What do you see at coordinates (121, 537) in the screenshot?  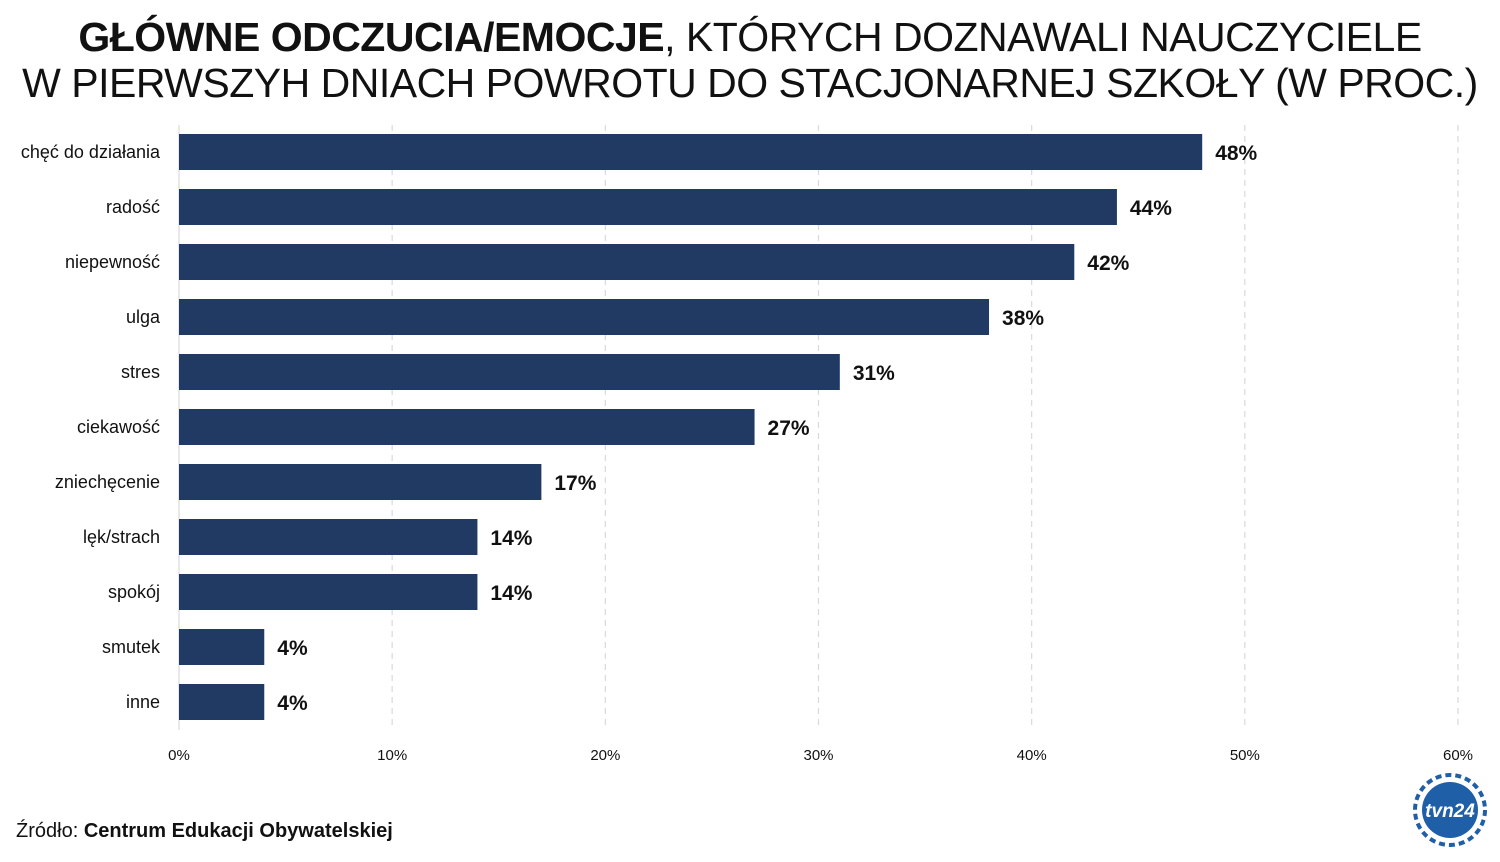 I see `category-label: lęk/strach` at bounding box center [121, 537].